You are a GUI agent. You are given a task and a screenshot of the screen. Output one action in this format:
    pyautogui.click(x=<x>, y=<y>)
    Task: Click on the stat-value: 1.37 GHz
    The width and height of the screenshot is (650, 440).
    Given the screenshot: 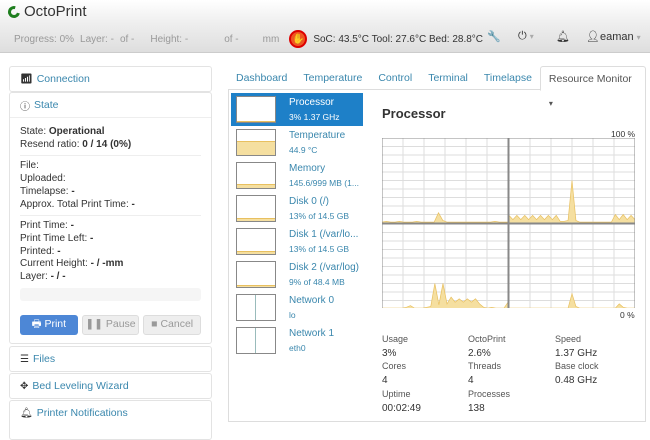 What is the action you would take?
    pyautogui.click(x=576, y=353)
    